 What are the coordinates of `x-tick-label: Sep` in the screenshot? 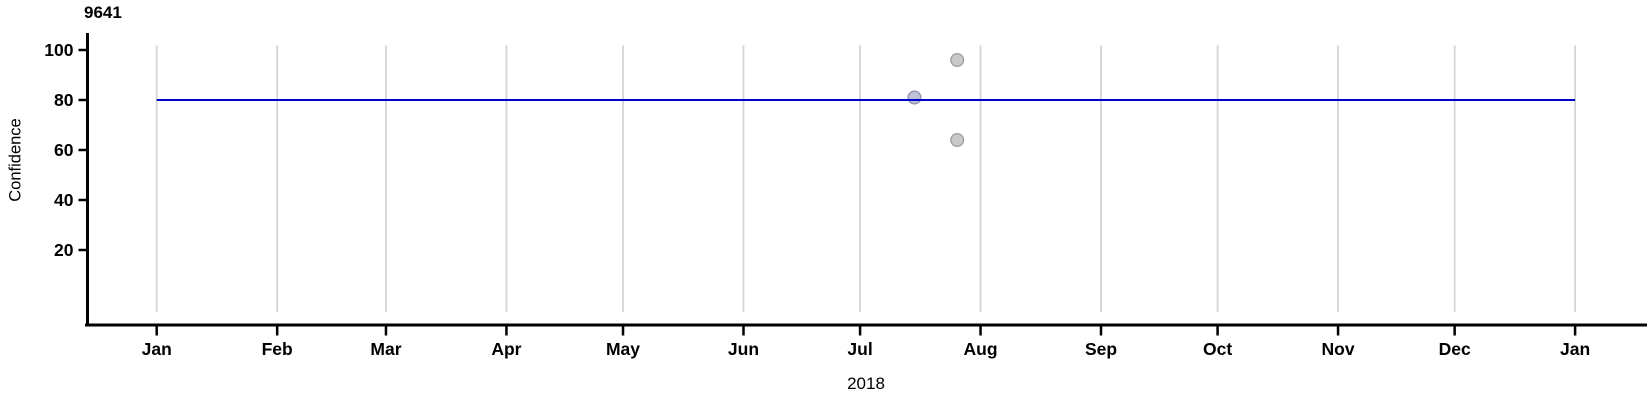 It's located at (1101, 349).